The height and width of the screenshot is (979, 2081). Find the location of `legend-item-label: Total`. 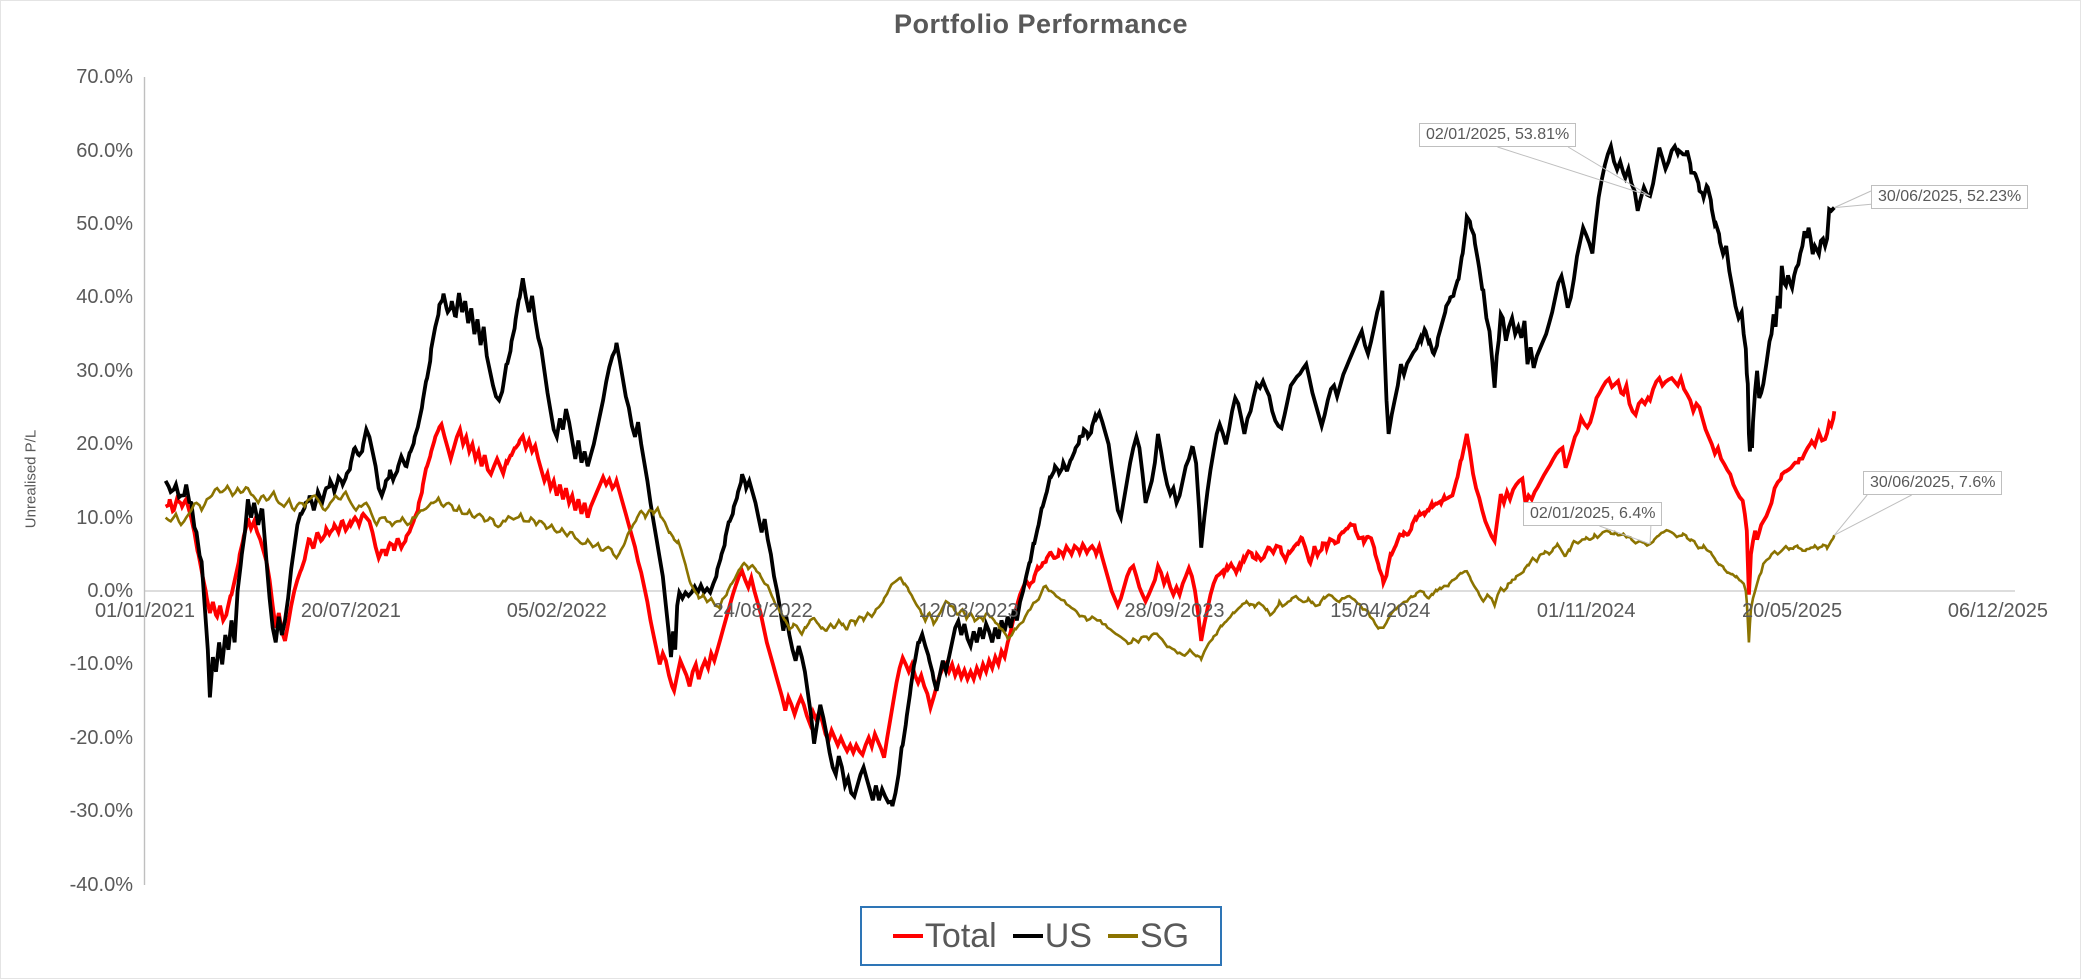

legend-item-label: Total is located at coordinates (960, 935).